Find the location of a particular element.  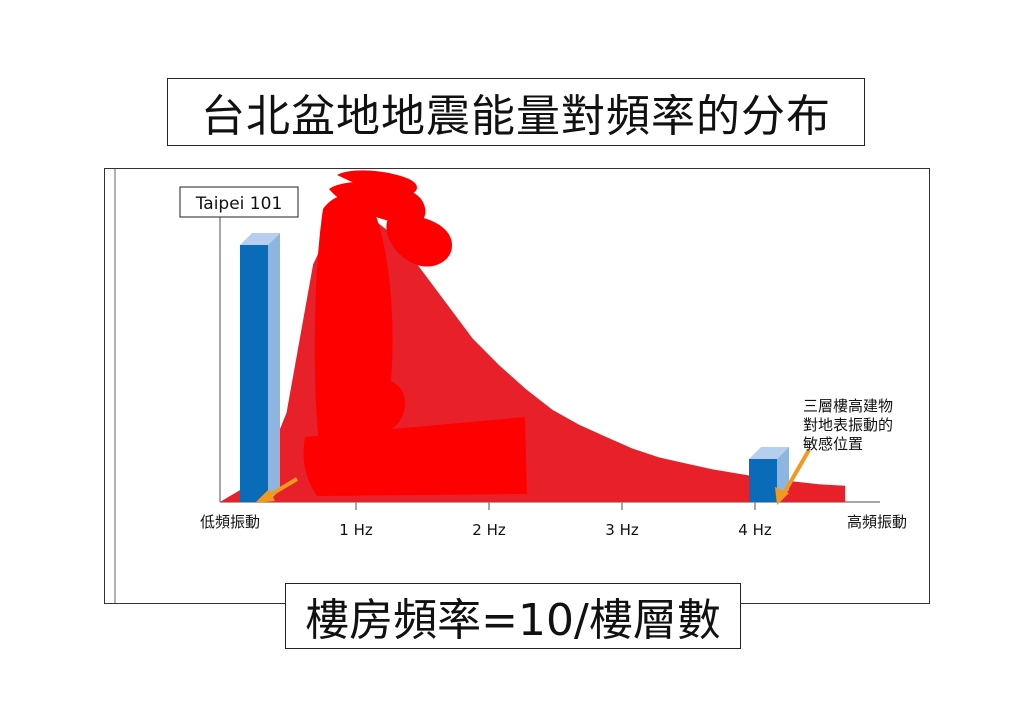

x-tick-label: 4 Hz is located at coordinates (755, 530).